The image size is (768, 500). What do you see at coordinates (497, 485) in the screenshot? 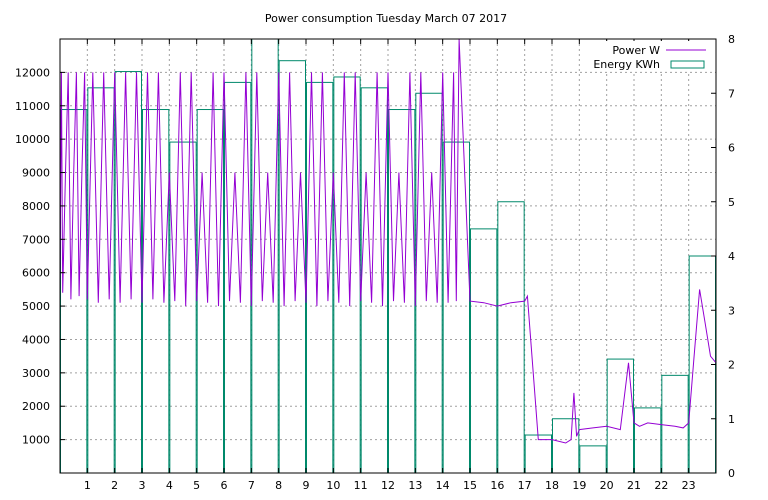
I see `x-tick-label: 16` at bounding box center [497, 485].